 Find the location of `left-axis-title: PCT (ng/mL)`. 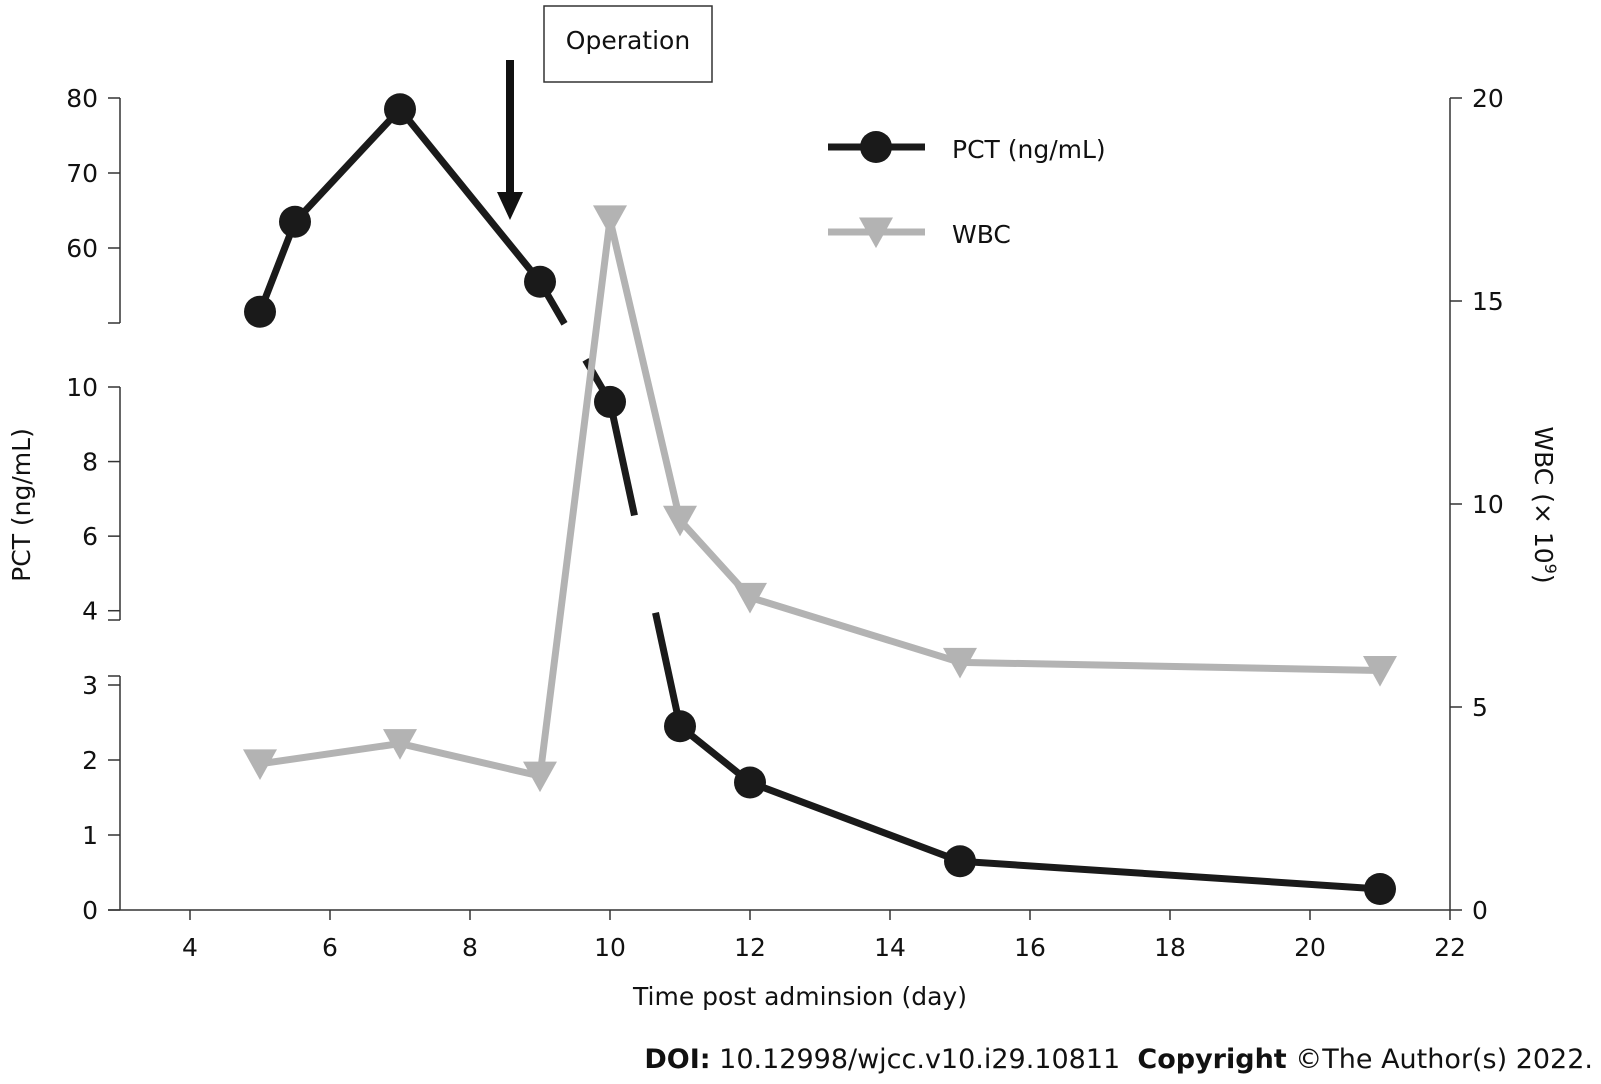

left-axis-title: PCT (ng/mL) is located at coordinates (21, 505).